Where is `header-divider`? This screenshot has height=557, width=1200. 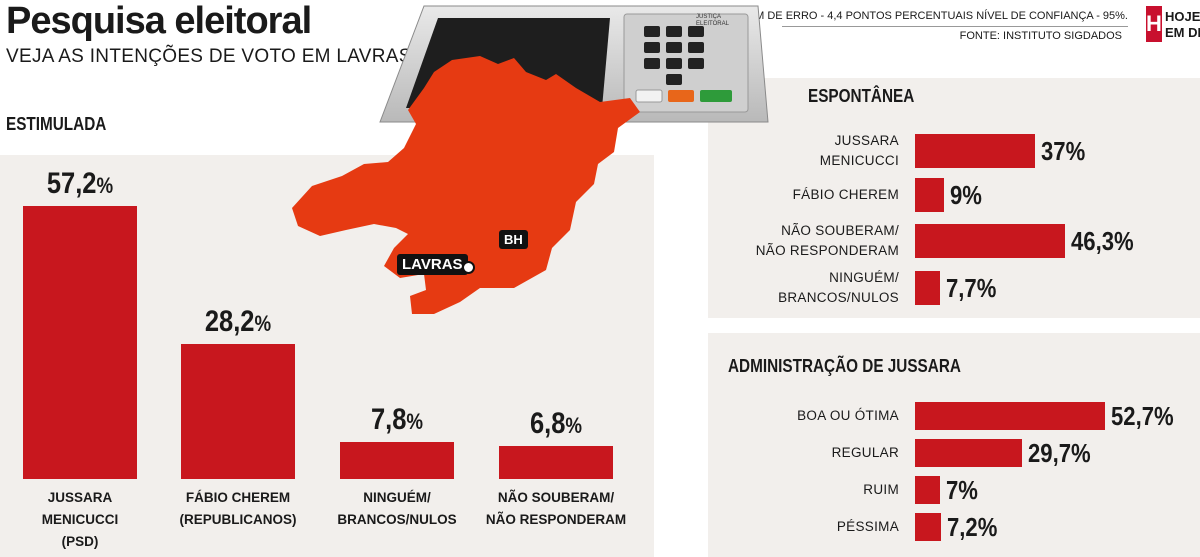 header-divider is located at coordinates (955, 26).